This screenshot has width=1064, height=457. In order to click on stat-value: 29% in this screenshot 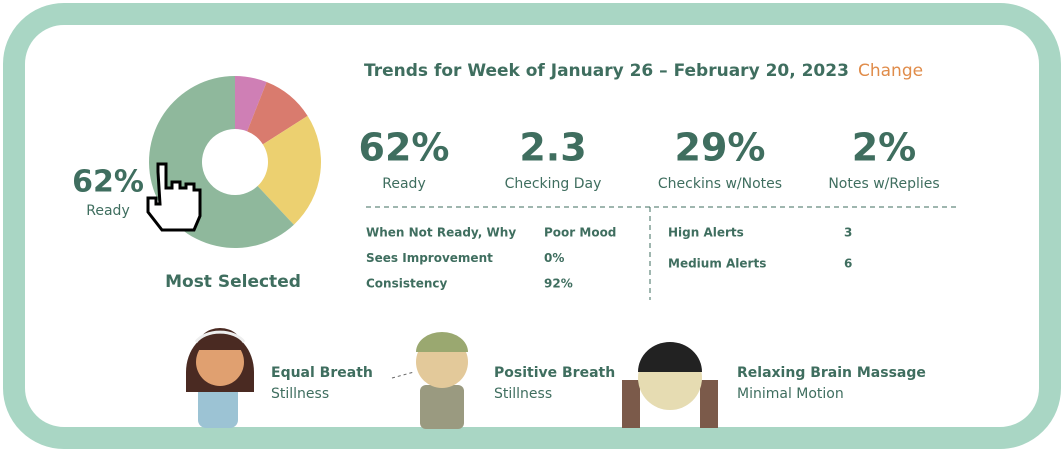, I will do `click(720, 148)`.